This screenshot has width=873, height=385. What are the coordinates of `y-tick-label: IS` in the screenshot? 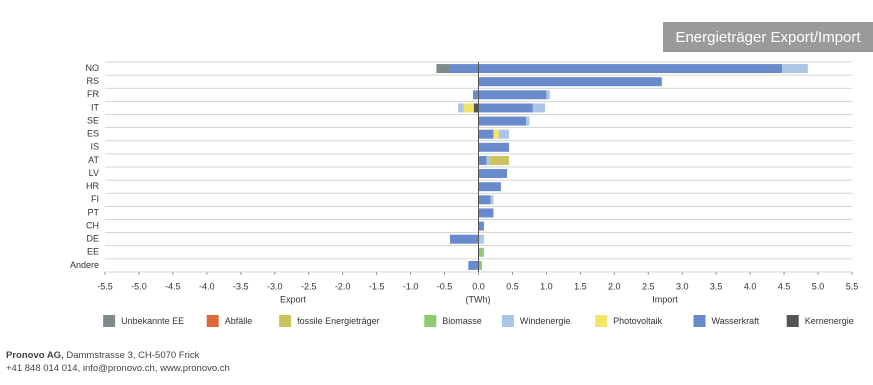 It's located at (94, 147).